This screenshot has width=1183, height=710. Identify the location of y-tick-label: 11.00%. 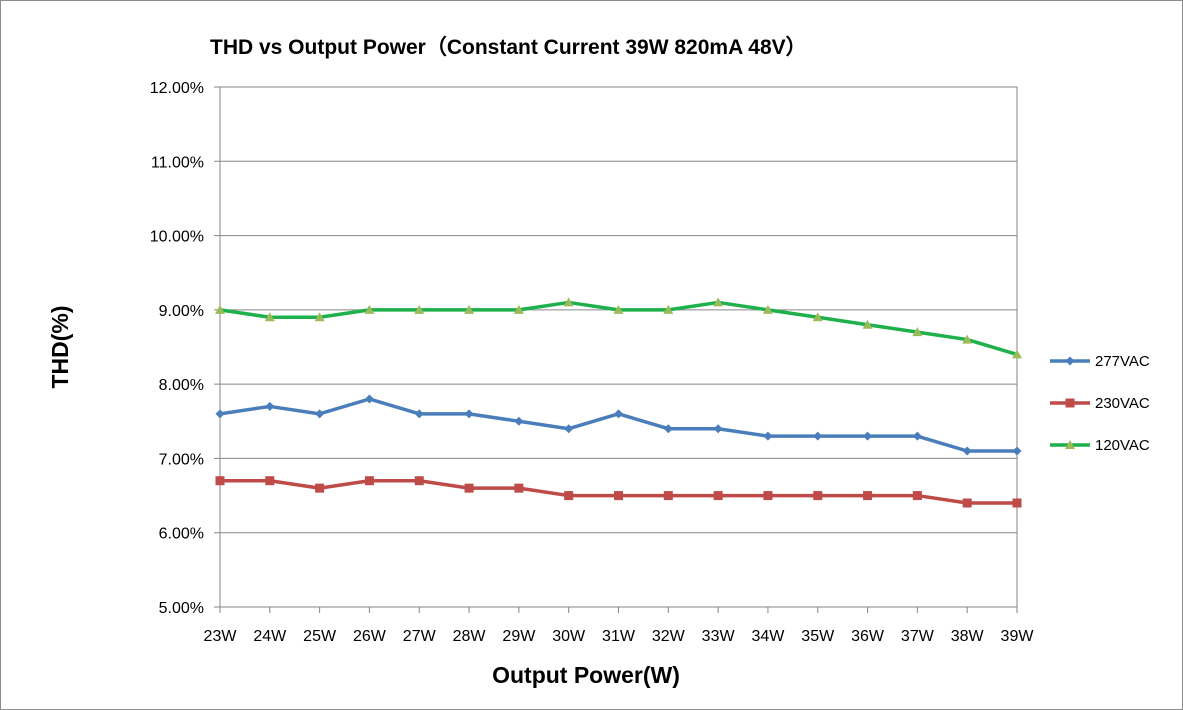
(177, 162).